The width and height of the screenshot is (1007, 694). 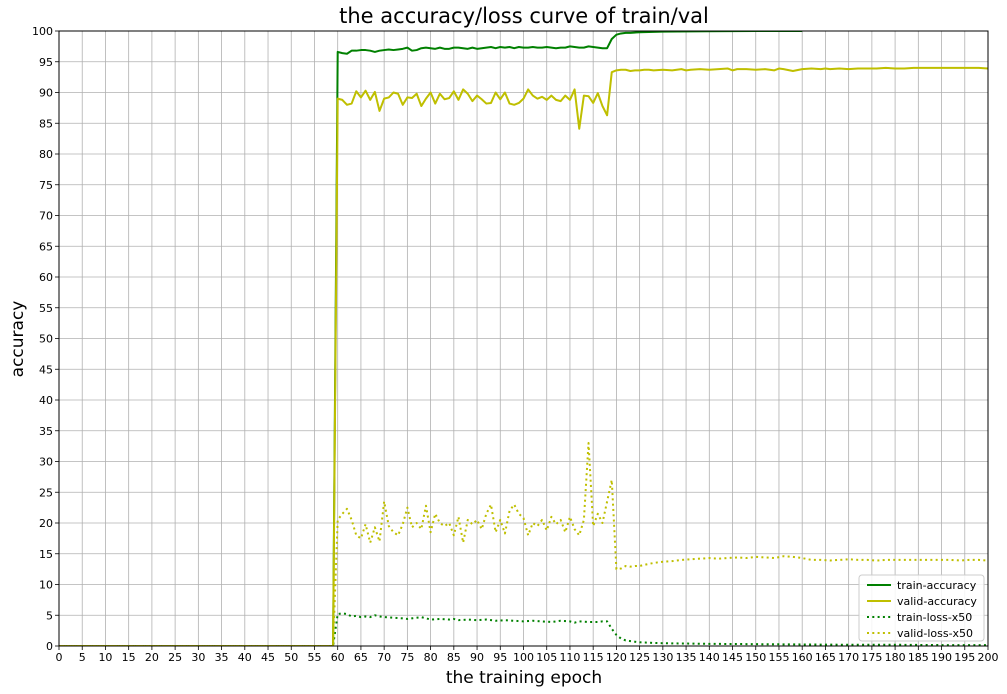 I want to click on y-tick-label: 75, so click(x=46, y=185).